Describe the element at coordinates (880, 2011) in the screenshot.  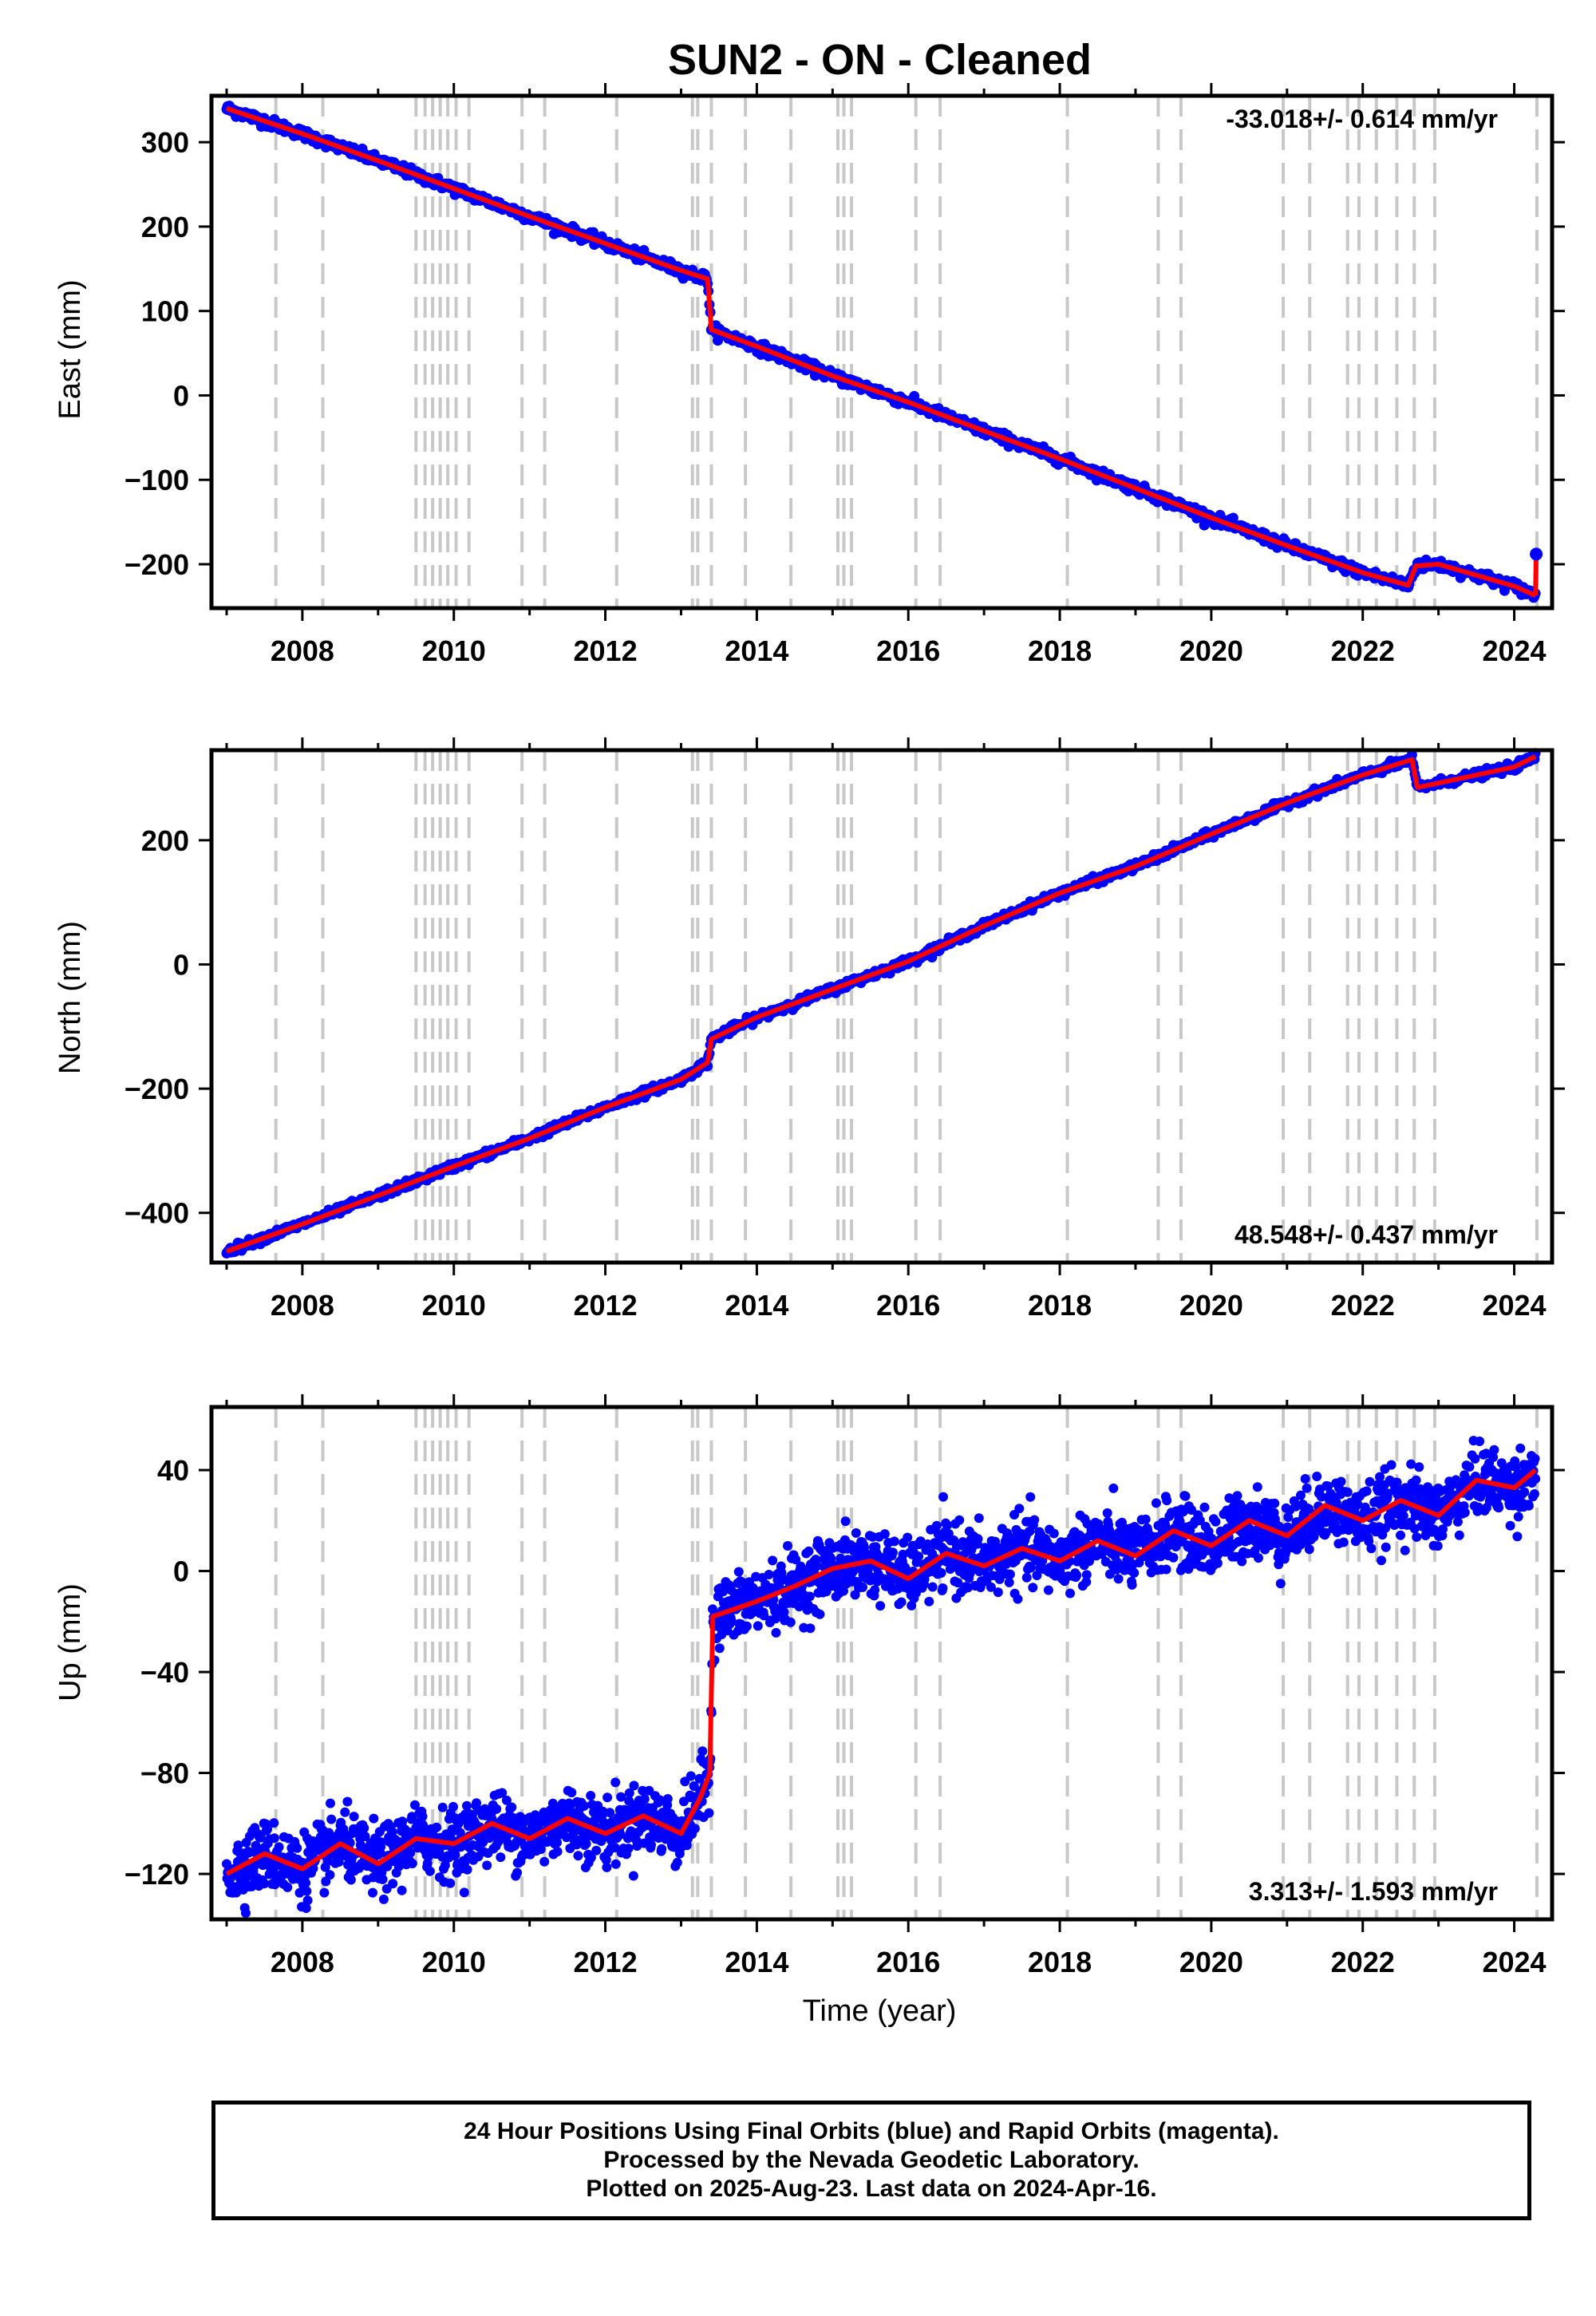
I see `time-xlabel: Time (year)` at that location.